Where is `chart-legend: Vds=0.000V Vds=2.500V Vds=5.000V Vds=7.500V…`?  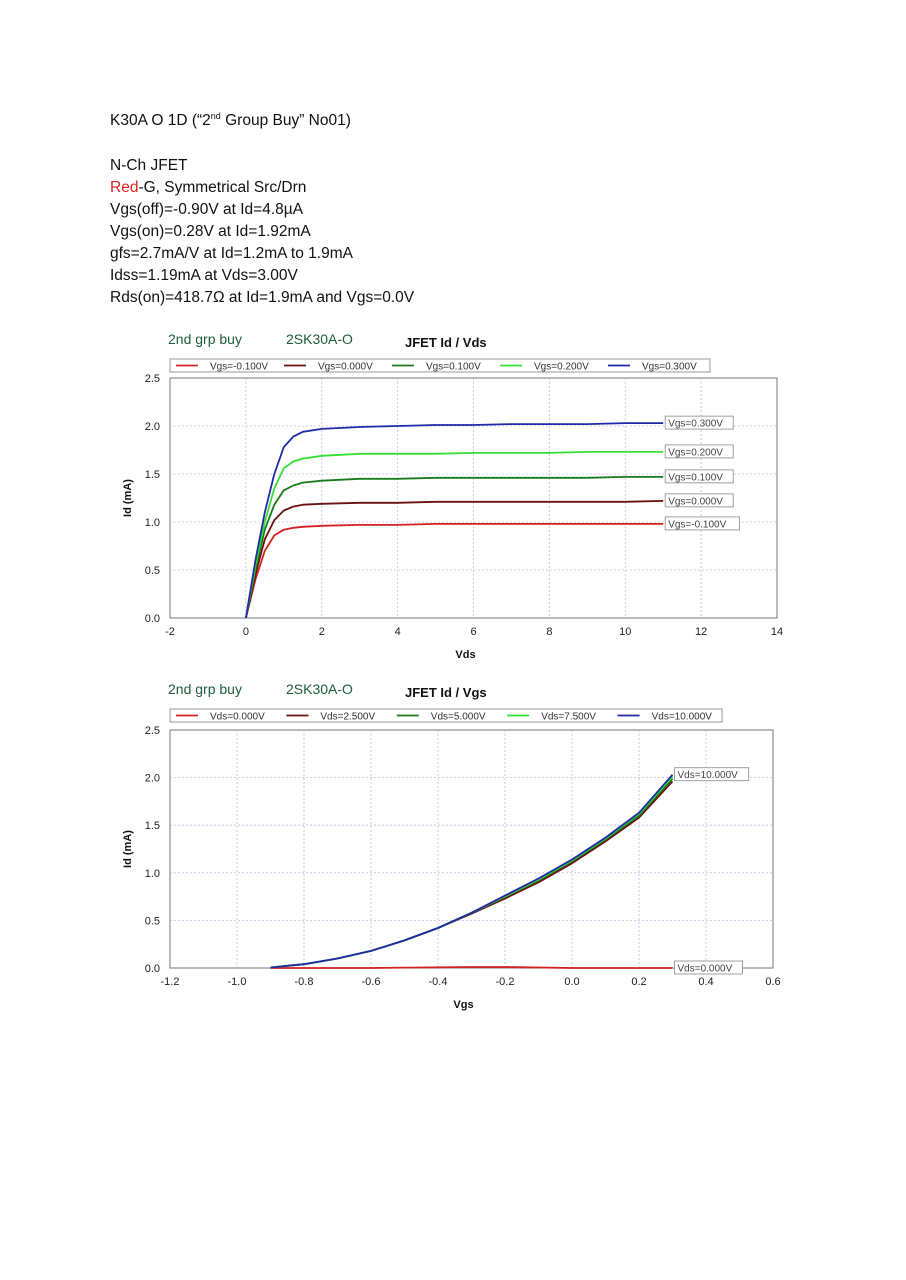 chart-legend: Vds=0.000V Vds=2.500V Vds=5.000V Vds=7.500V… is located at coordinates (446, 715).